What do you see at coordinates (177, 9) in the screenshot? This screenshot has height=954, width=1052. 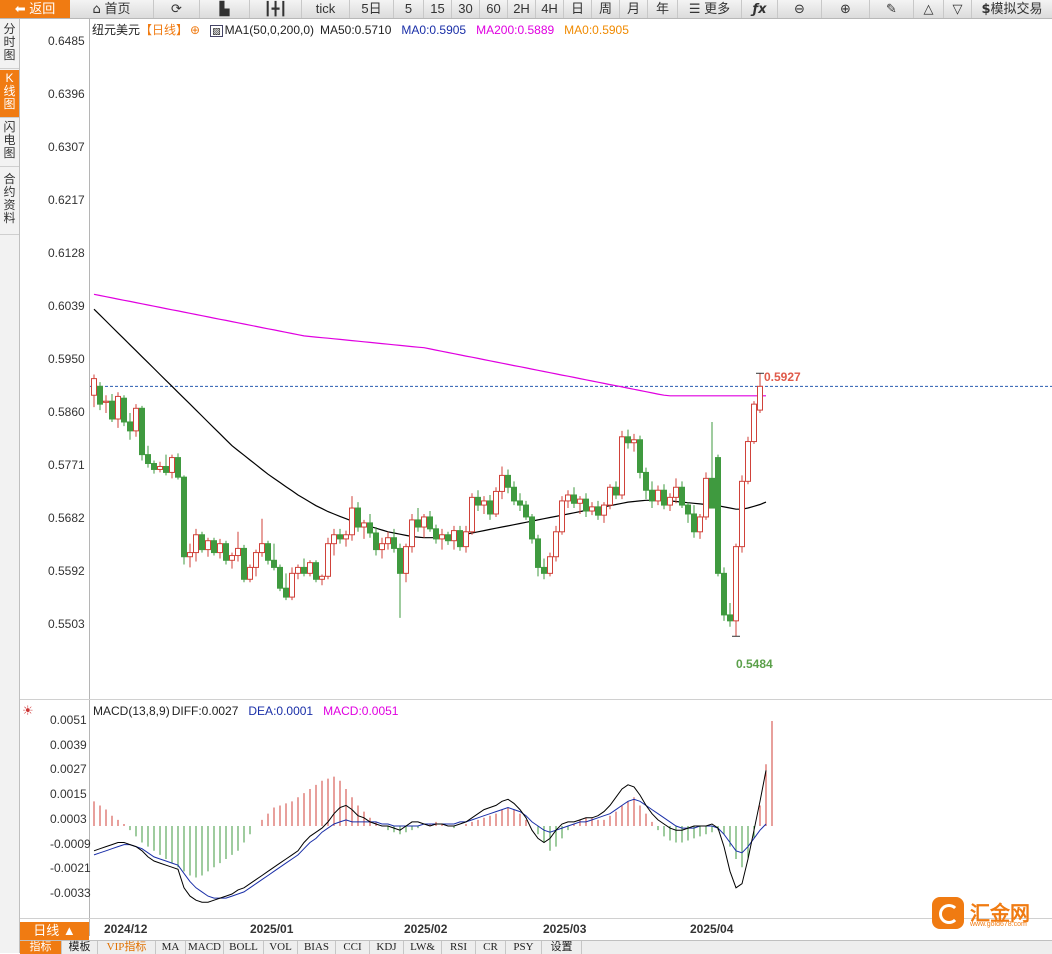 I see `refresh-button: ⟳` at bounding box center [177, 9].